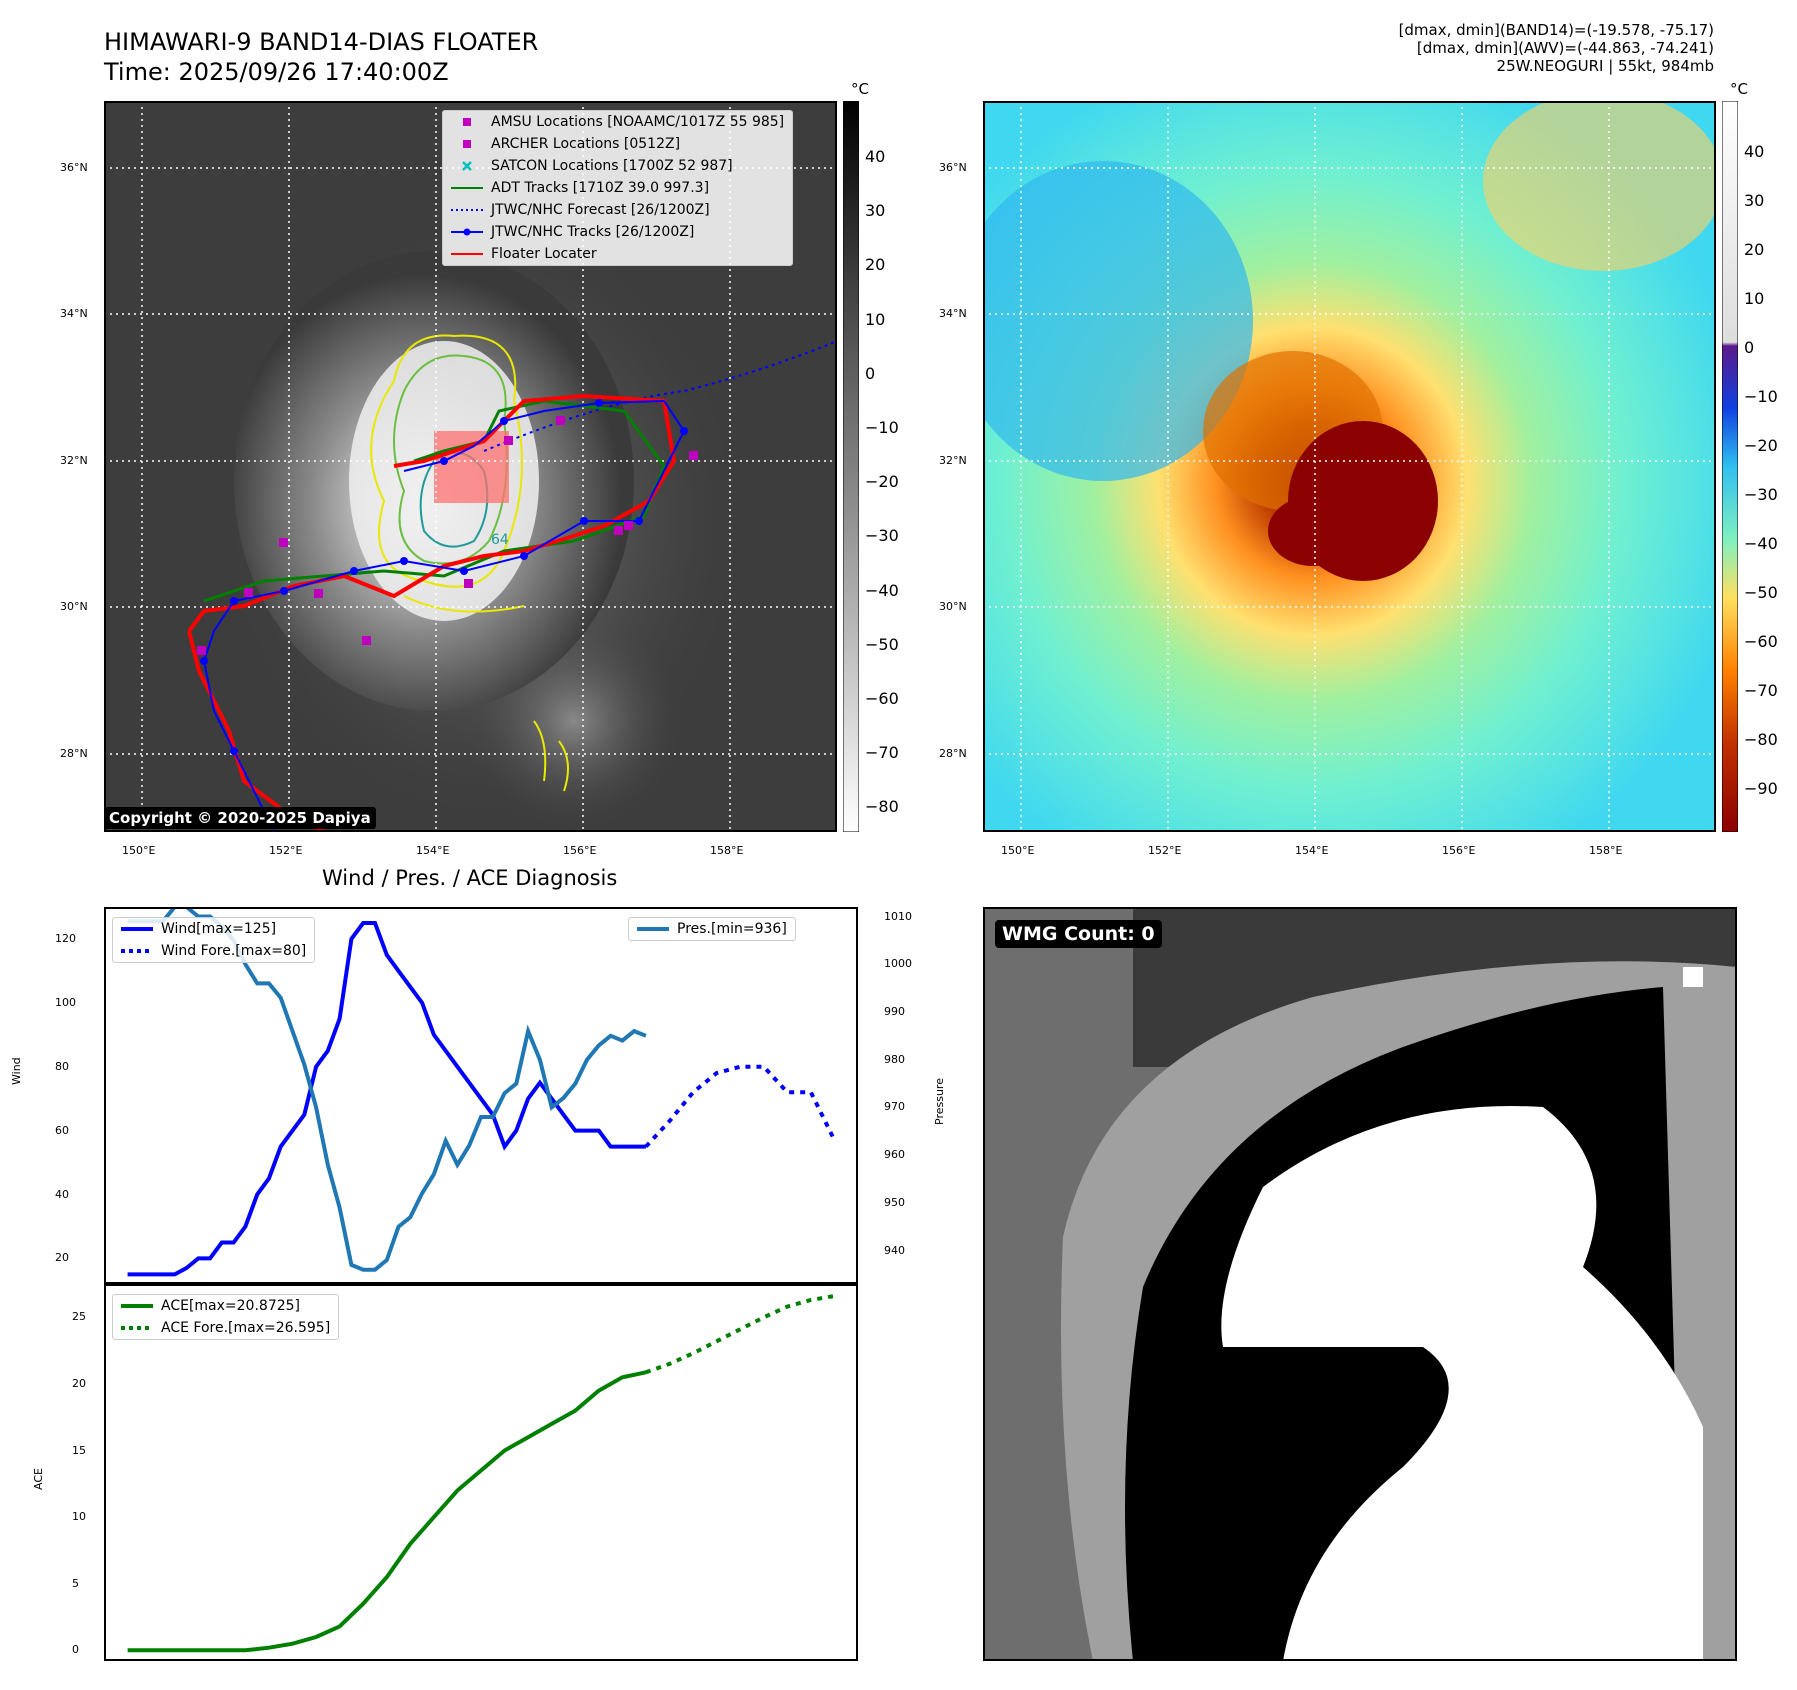 The height and width of the screenshot is (1690, 1797). Describe the element at coordinates (65, 1002) in the screenshot. I see `wind-ytick: 100` at that location.